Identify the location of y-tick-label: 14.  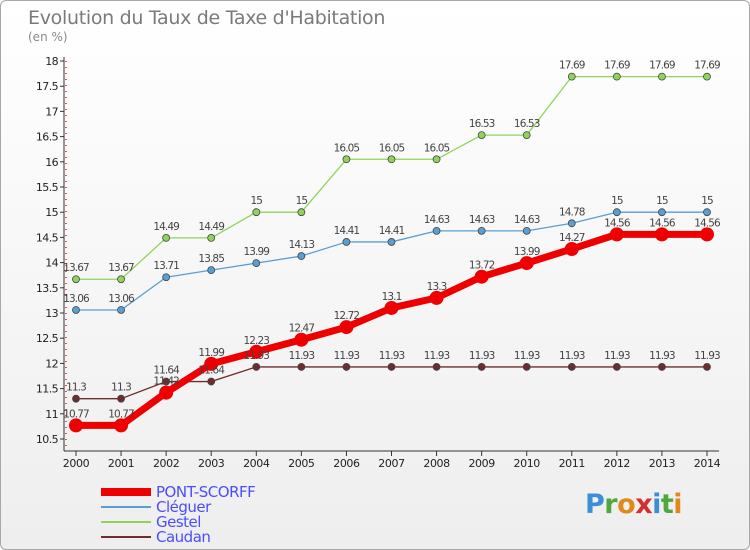
(51, 263).